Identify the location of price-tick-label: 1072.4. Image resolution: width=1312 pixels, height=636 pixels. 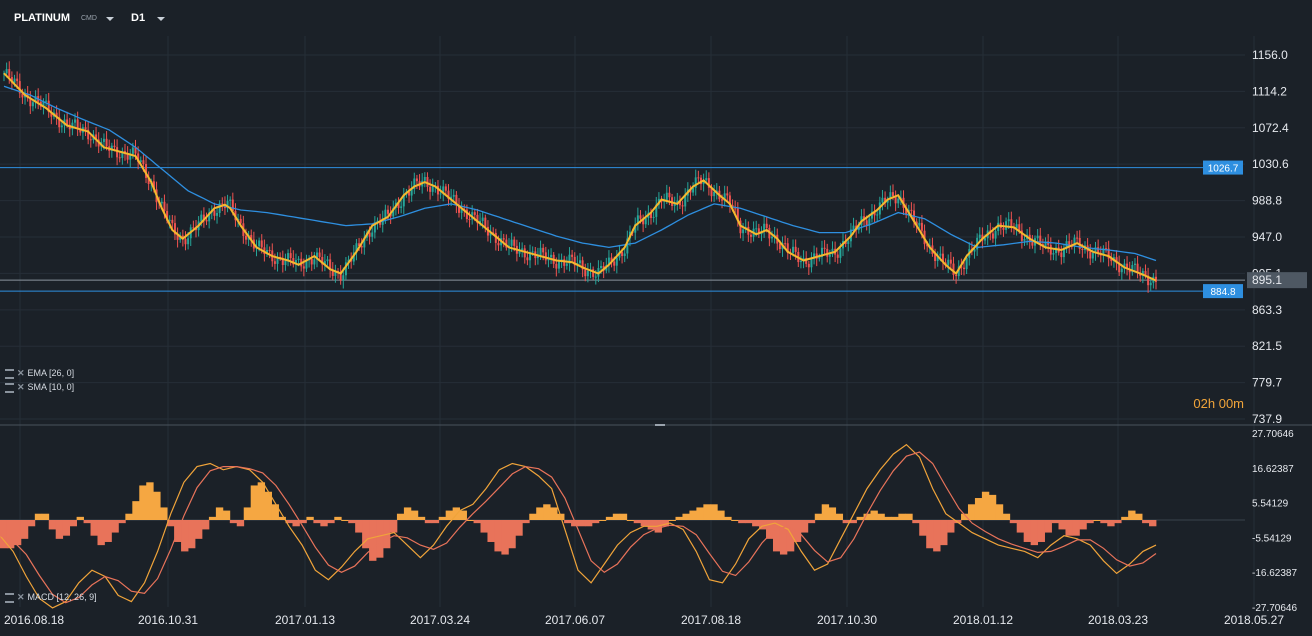
(1270, 128).